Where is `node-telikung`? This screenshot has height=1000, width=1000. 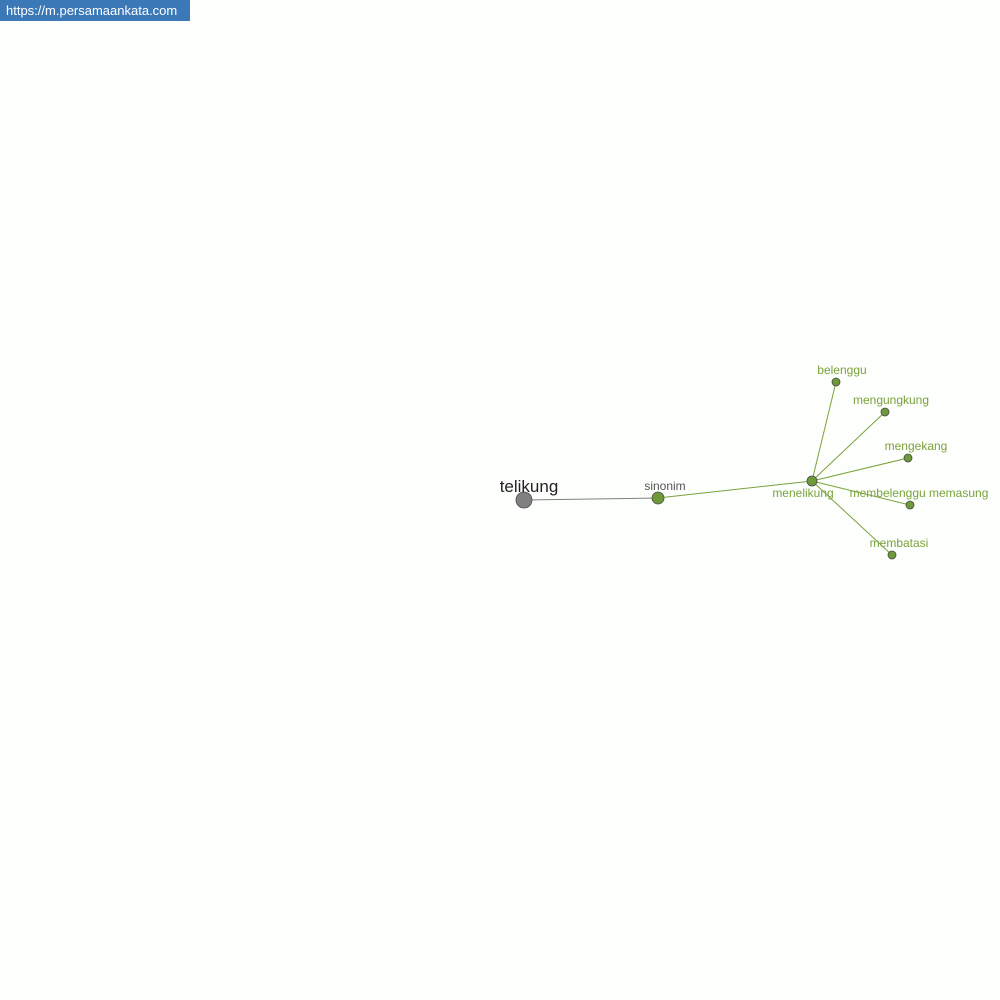
node-telikung is located at coordinates (524, 500).